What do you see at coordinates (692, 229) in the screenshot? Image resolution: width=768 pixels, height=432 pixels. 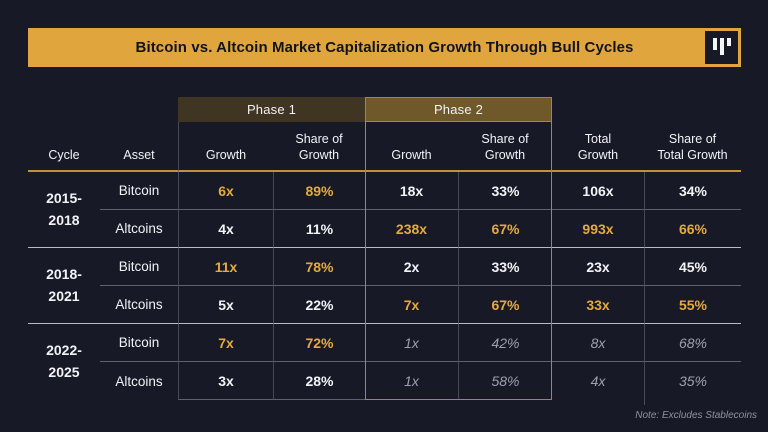 I see `cell-total-share: 66%` at bounding box center [692, 229].